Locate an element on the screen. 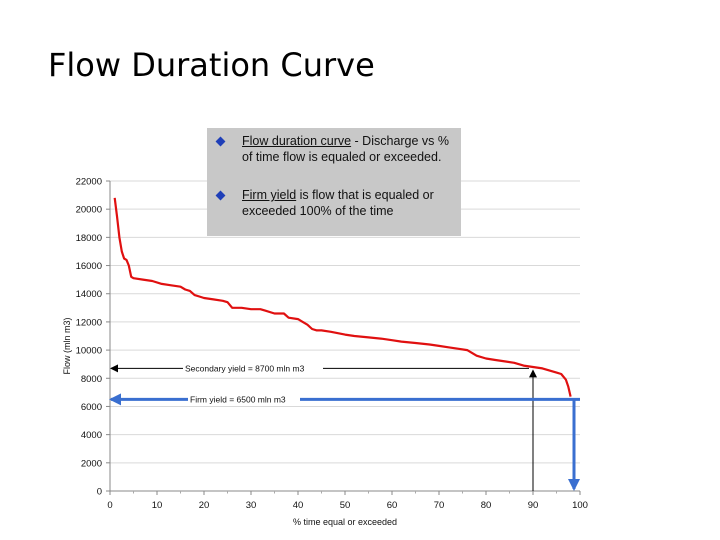 The height and width of the screenshot is (540, 720). x-tick-label: 50 is located at coordinates (345, 505).